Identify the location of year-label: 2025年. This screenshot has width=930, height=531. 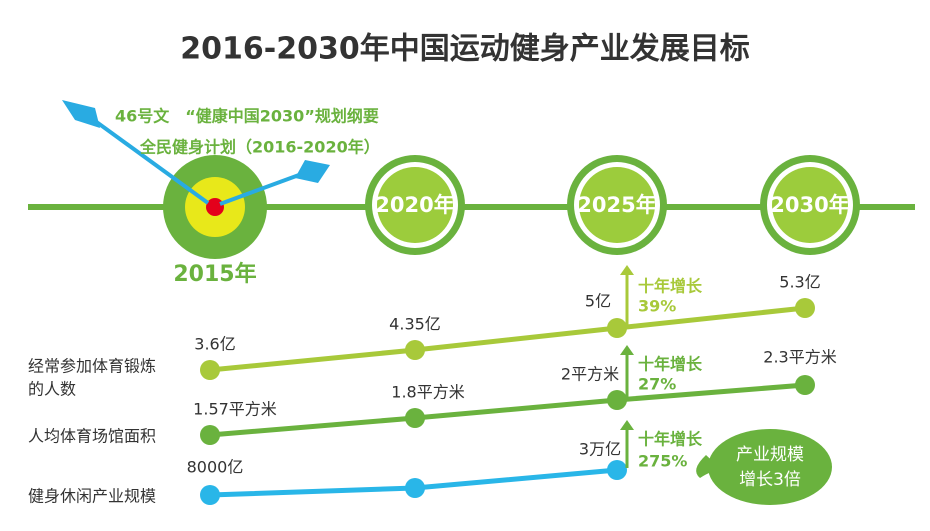
(616, 205).